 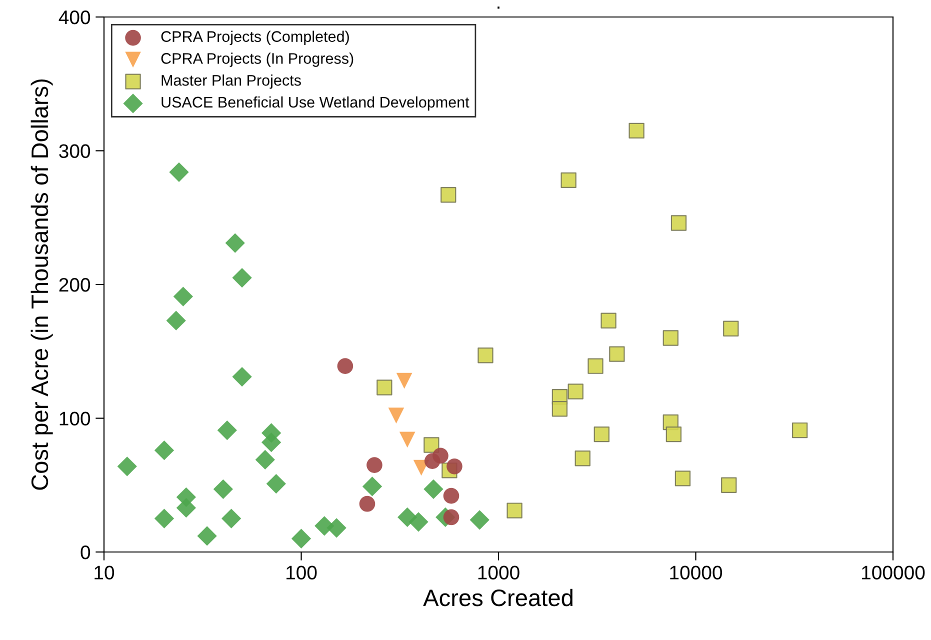 I want to click on y-tick-label: 400, so click(x=74, y=17).